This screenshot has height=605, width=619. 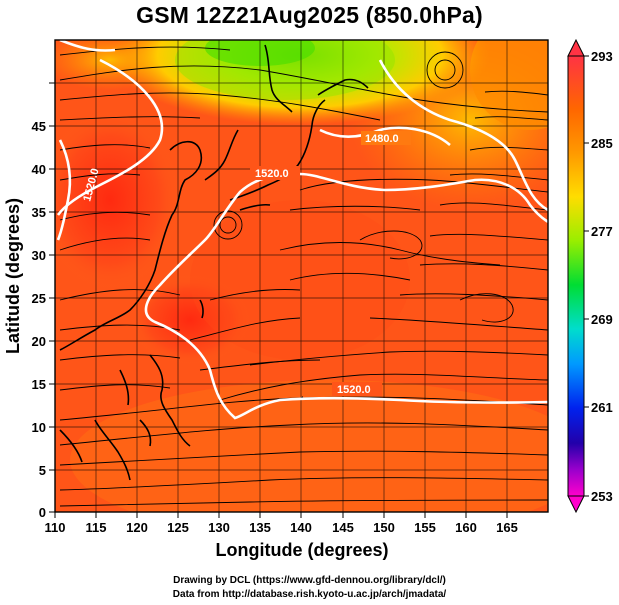 What do you see at coordinates (602, 56) in the screenshot?
I see `colorbar-label: 293` at bounding box center [602, 56].